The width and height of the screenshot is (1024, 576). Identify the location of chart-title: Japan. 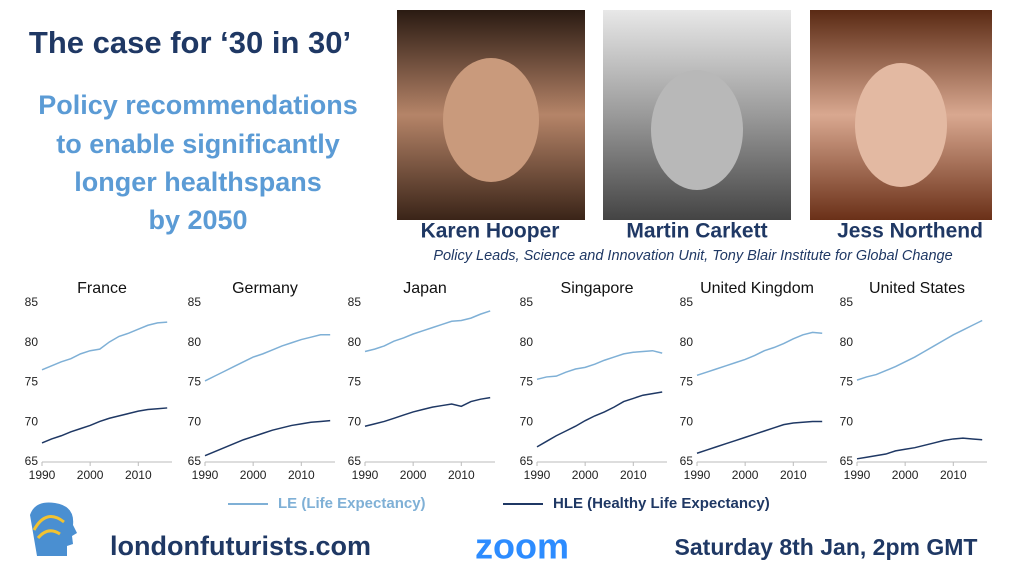
(425, 288).